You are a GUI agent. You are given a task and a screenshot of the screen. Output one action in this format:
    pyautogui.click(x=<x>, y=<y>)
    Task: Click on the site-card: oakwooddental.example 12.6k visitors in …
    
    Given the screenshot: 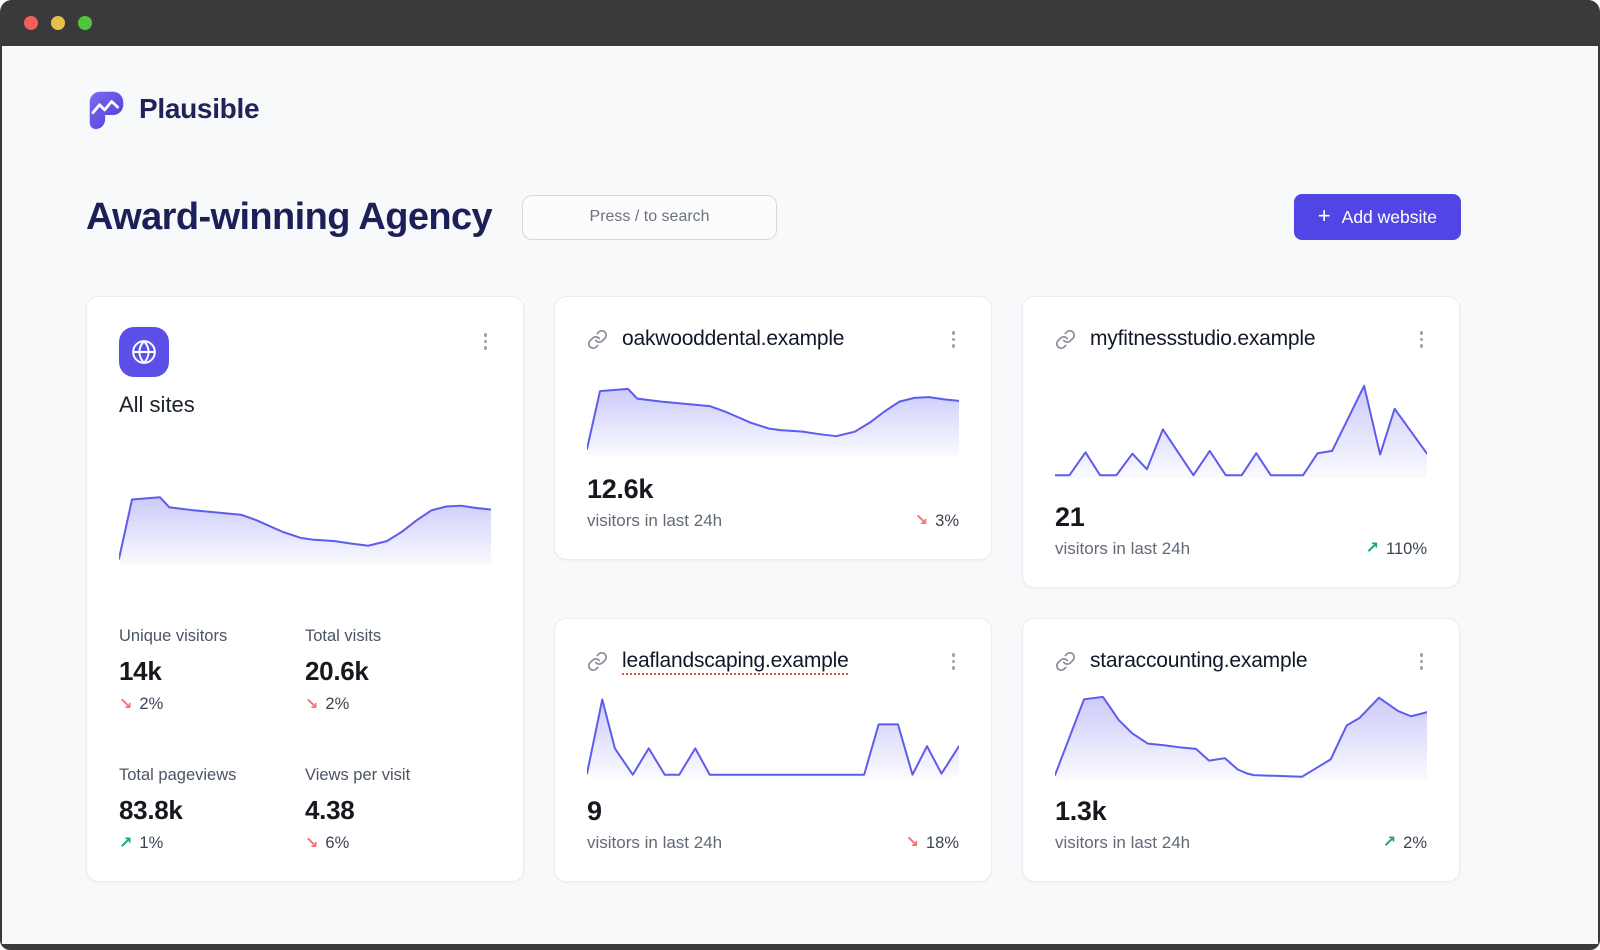 What is the action you would take?
    pyautogui.click(x=773, y=428)
    